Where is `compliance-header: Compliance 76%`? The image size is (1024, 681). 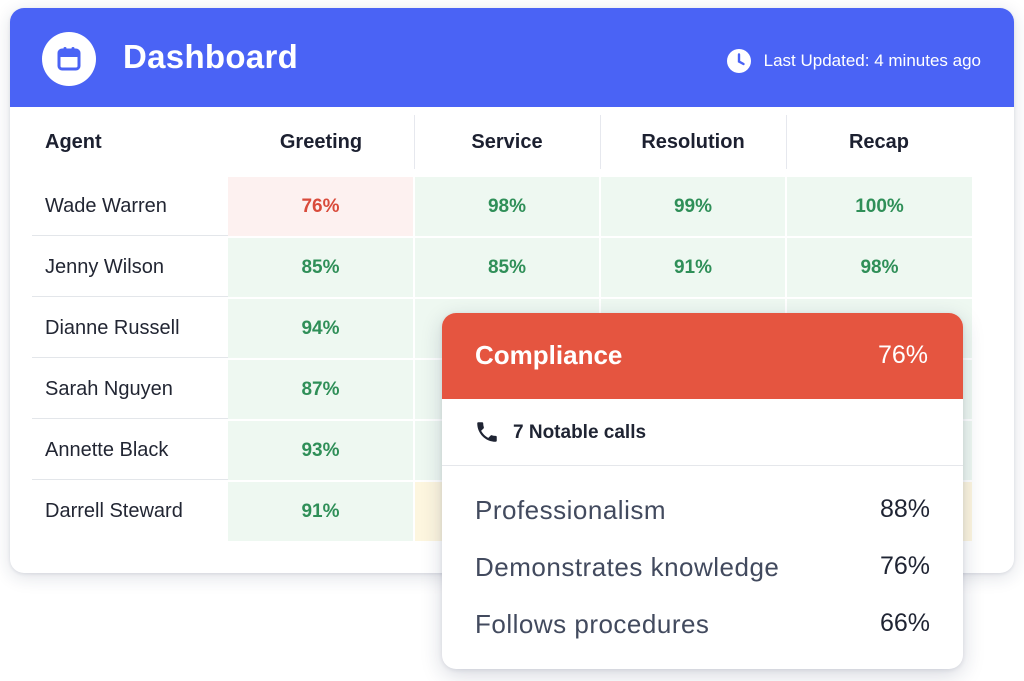
compliance-header: Compliance 76% is located at coordinates (702, 356).